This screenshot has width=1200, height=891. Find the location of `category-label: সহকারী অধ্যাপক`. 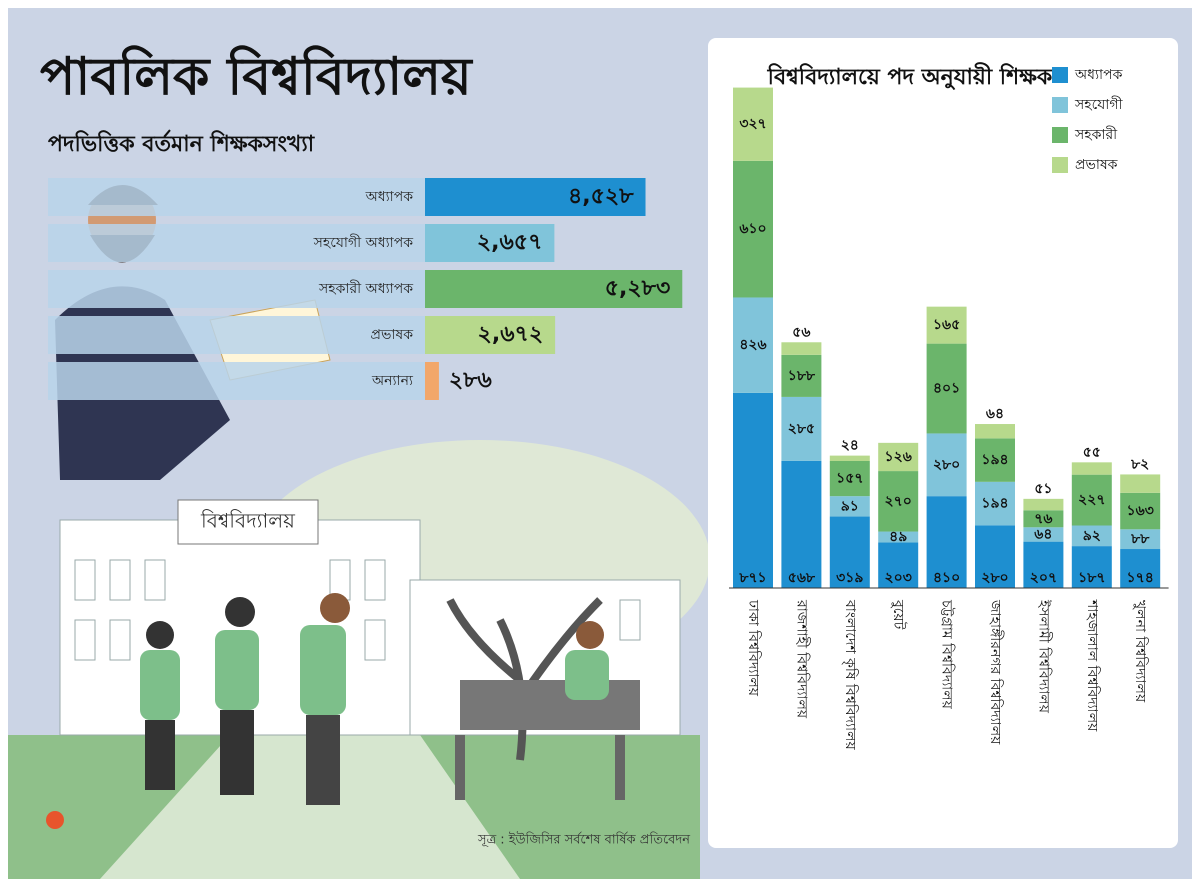

category-label: সহকারী অধ্যাপক is located at coordinates (365, 288).